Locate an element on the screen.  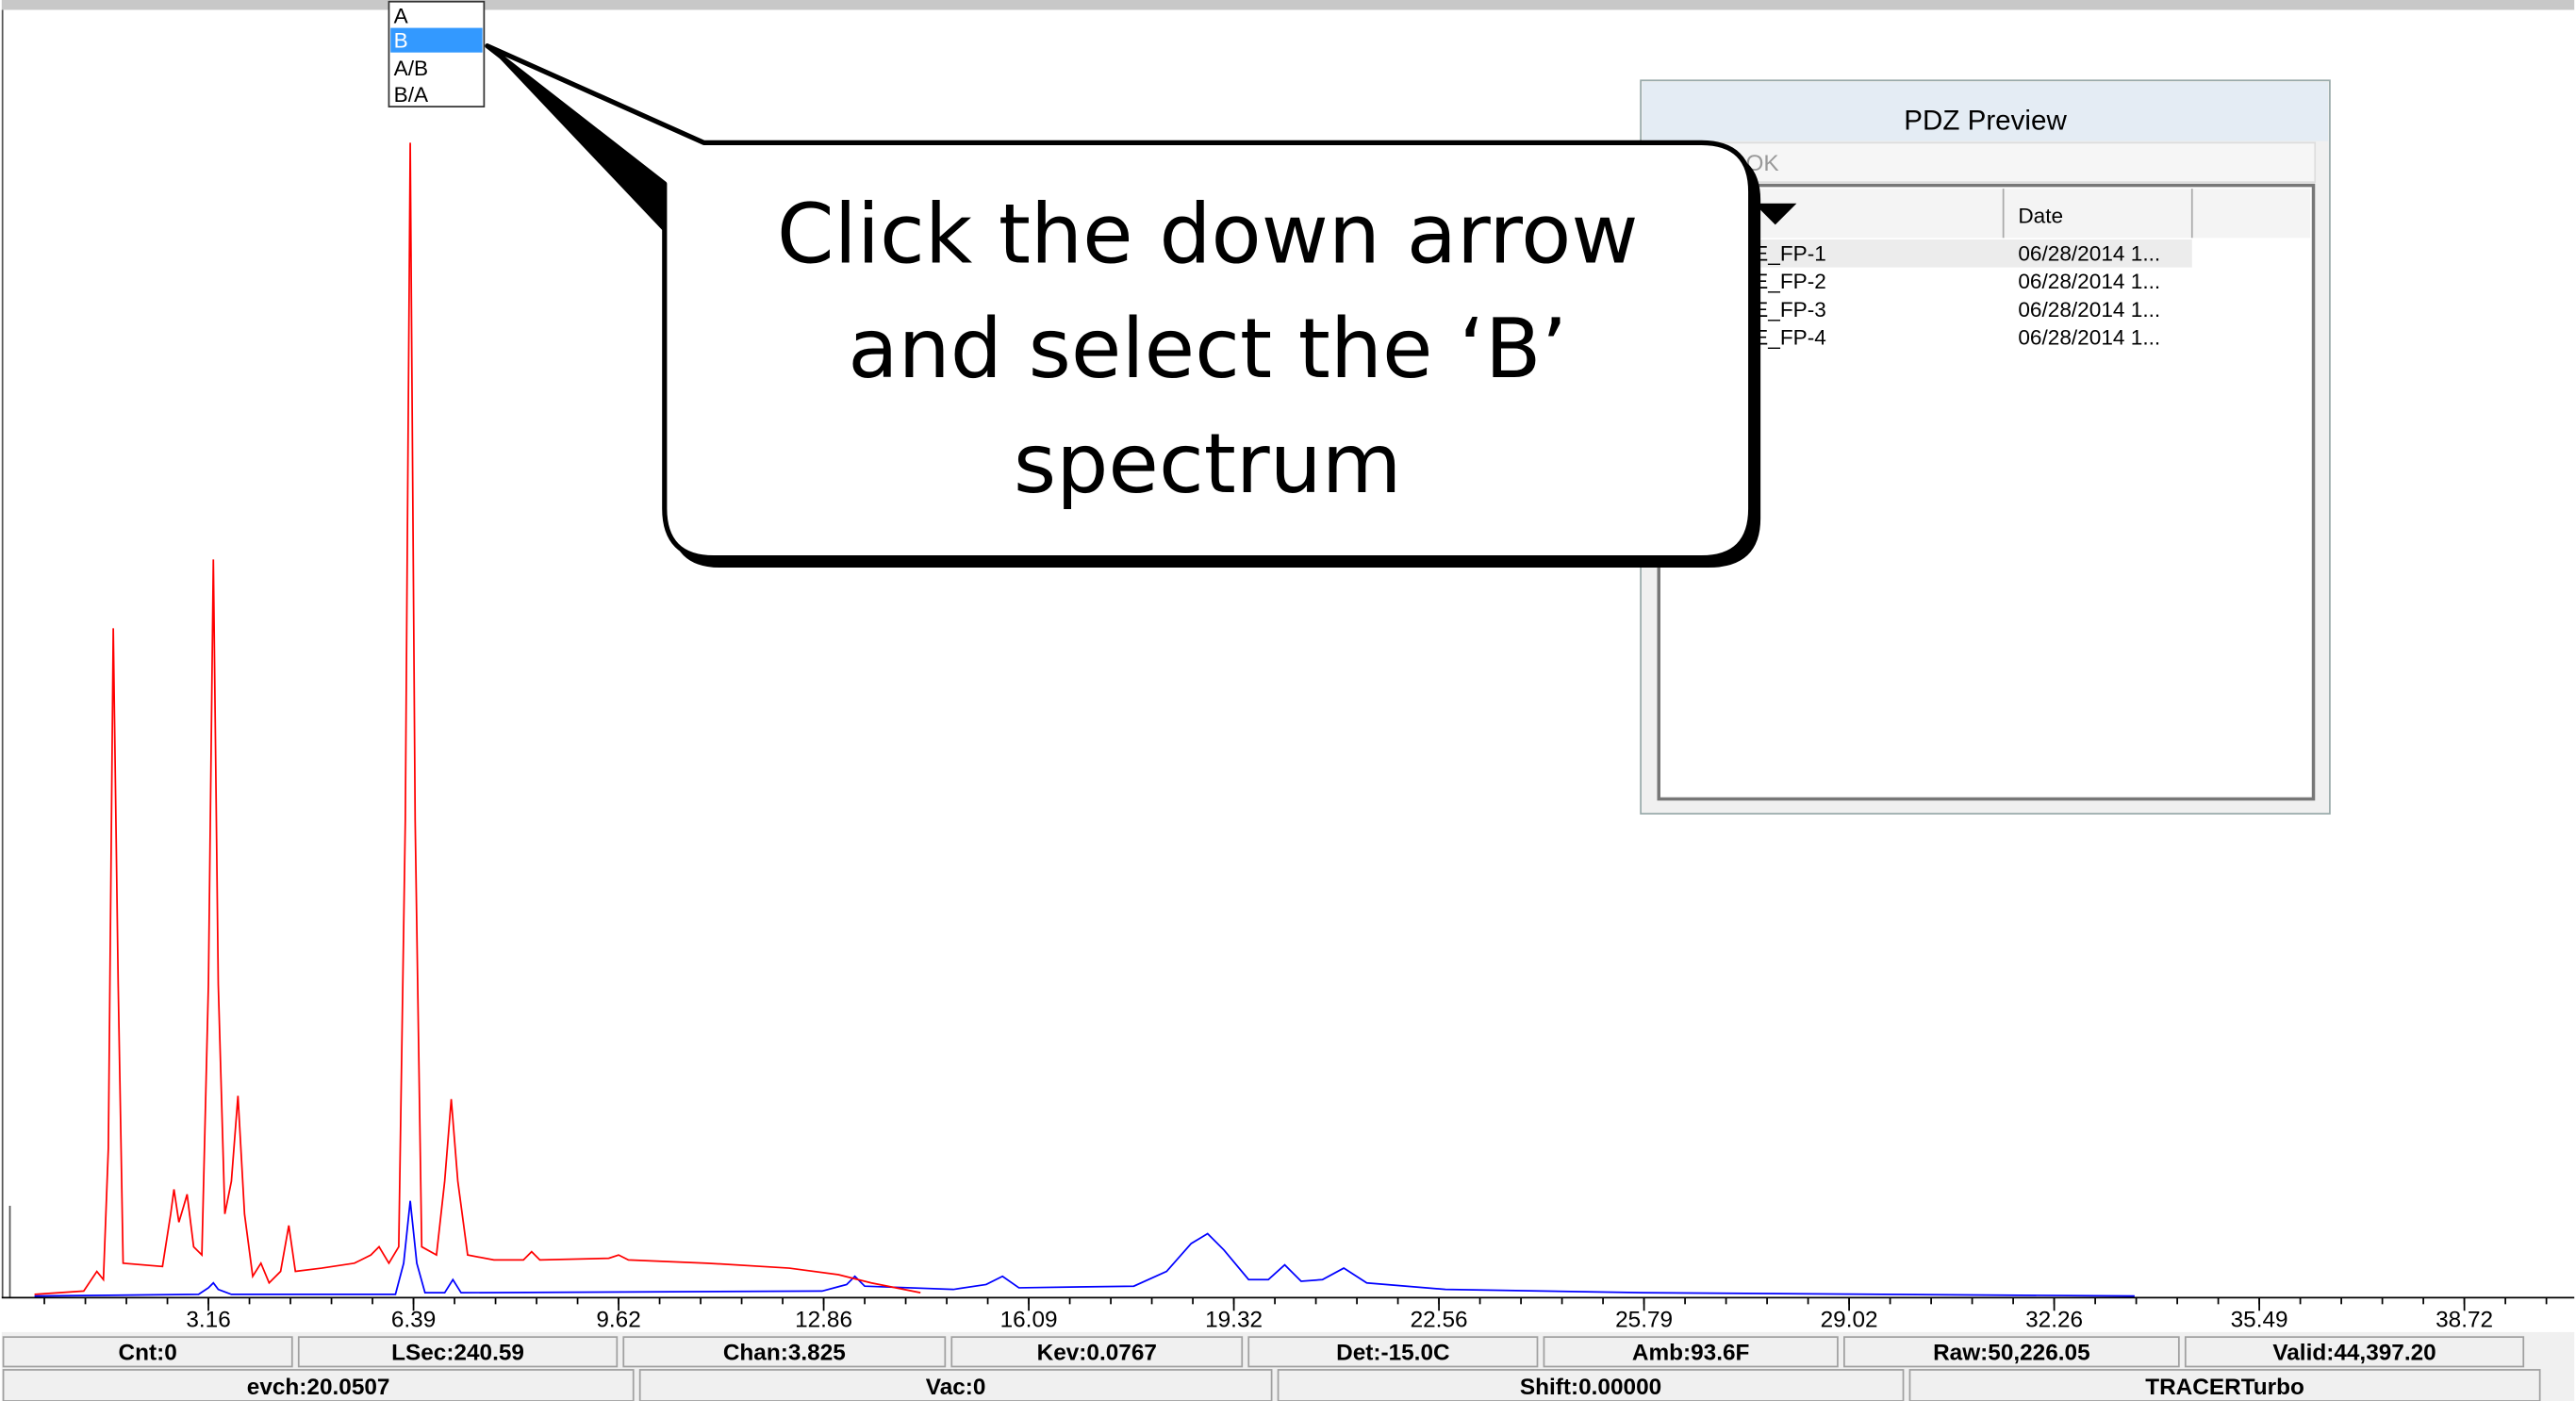
title-bar is located at coordinates (1985, 111).